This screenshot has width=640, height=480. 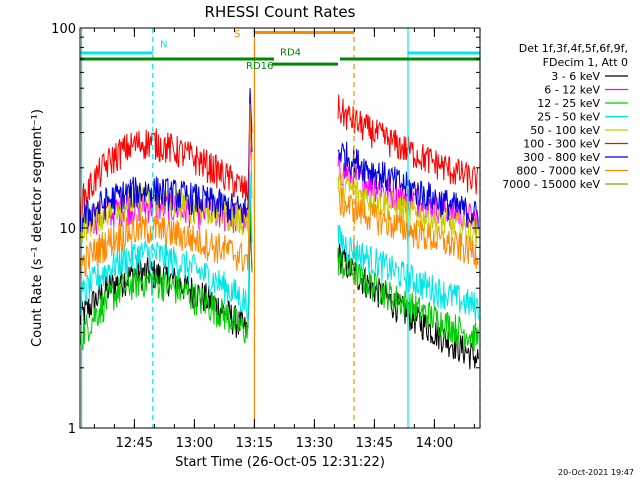 I want to click on x-tick-label: 13:00, so click(x=194, y=443).